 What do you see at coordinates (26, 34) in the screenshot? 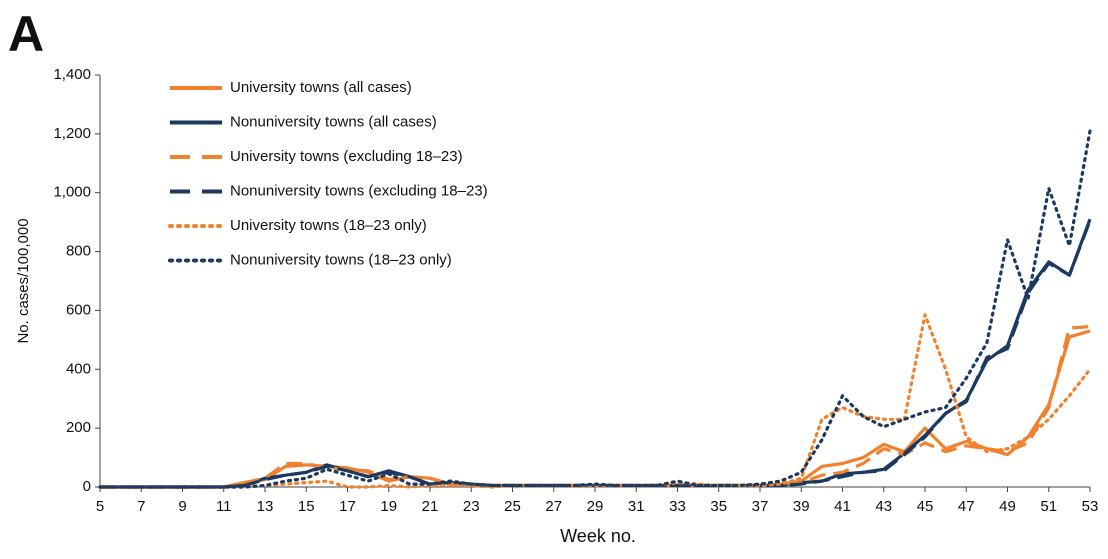
I see `panel-label: A` at bounding box center [26, 34].